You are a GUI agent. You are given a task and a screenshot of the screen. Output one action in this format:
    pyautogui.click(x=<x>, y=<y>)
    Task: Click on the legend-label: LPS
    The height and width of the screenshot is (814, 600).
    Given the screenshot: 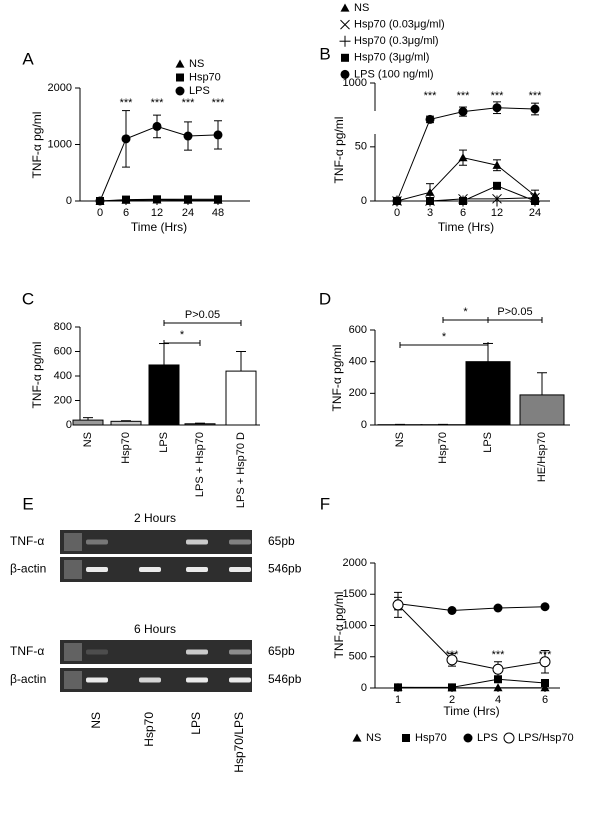 What is the action you would take?
    pyautogui.click(x=199, y=91)
    